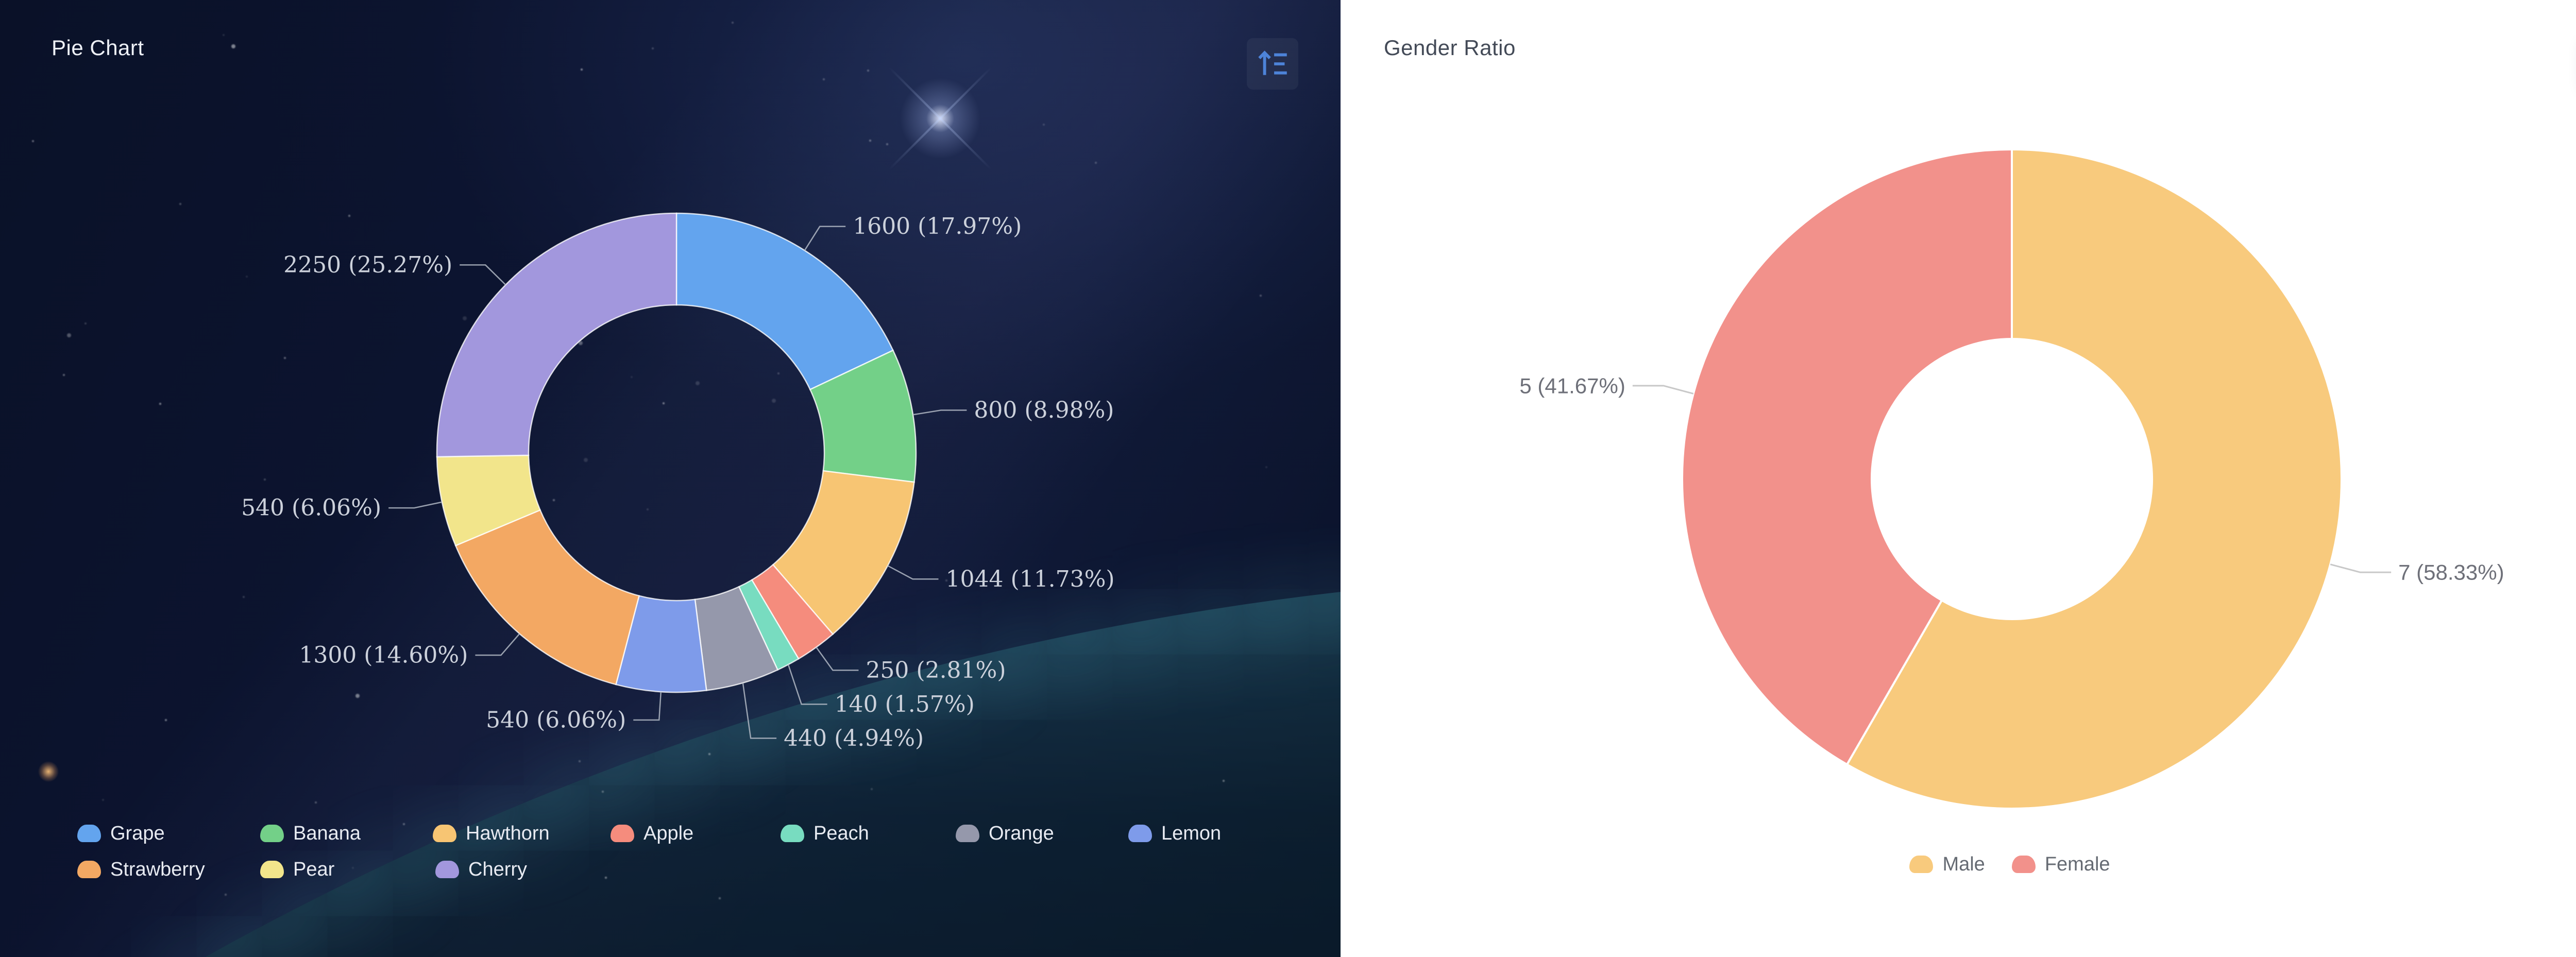 The width and height of the screenshot is (2576, 957). I want to click on legend-label: Cherry, so click(498, 869).